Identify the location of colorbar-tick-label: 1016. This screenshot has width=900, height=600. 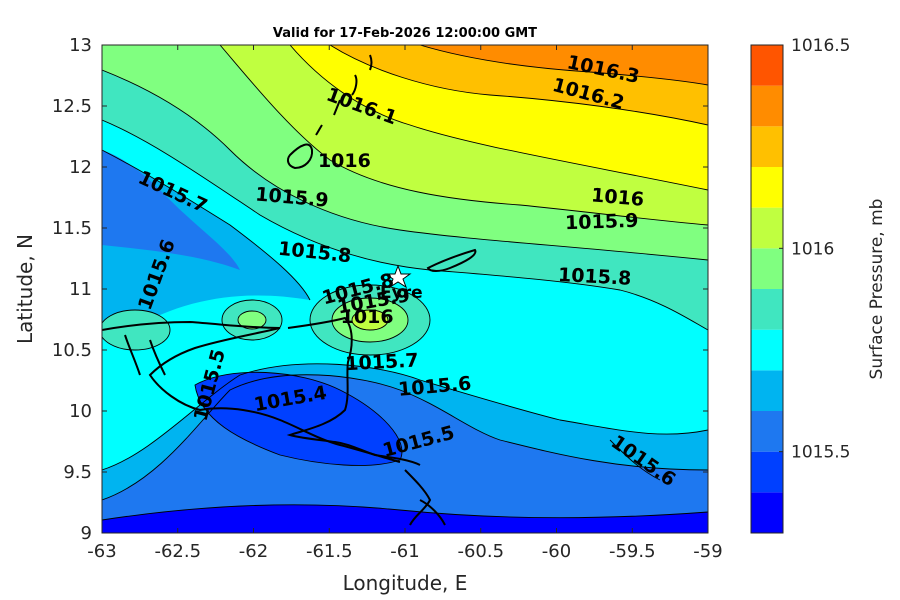
(812, 249).